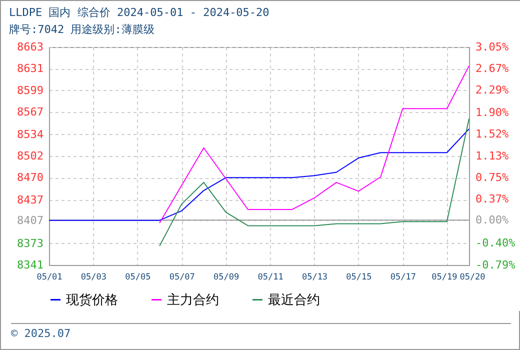  What do you see at coordinates (492, 220) in the screenshot?
I see `y2-tick-label: 0.00%` at bounding box center [492, 220].